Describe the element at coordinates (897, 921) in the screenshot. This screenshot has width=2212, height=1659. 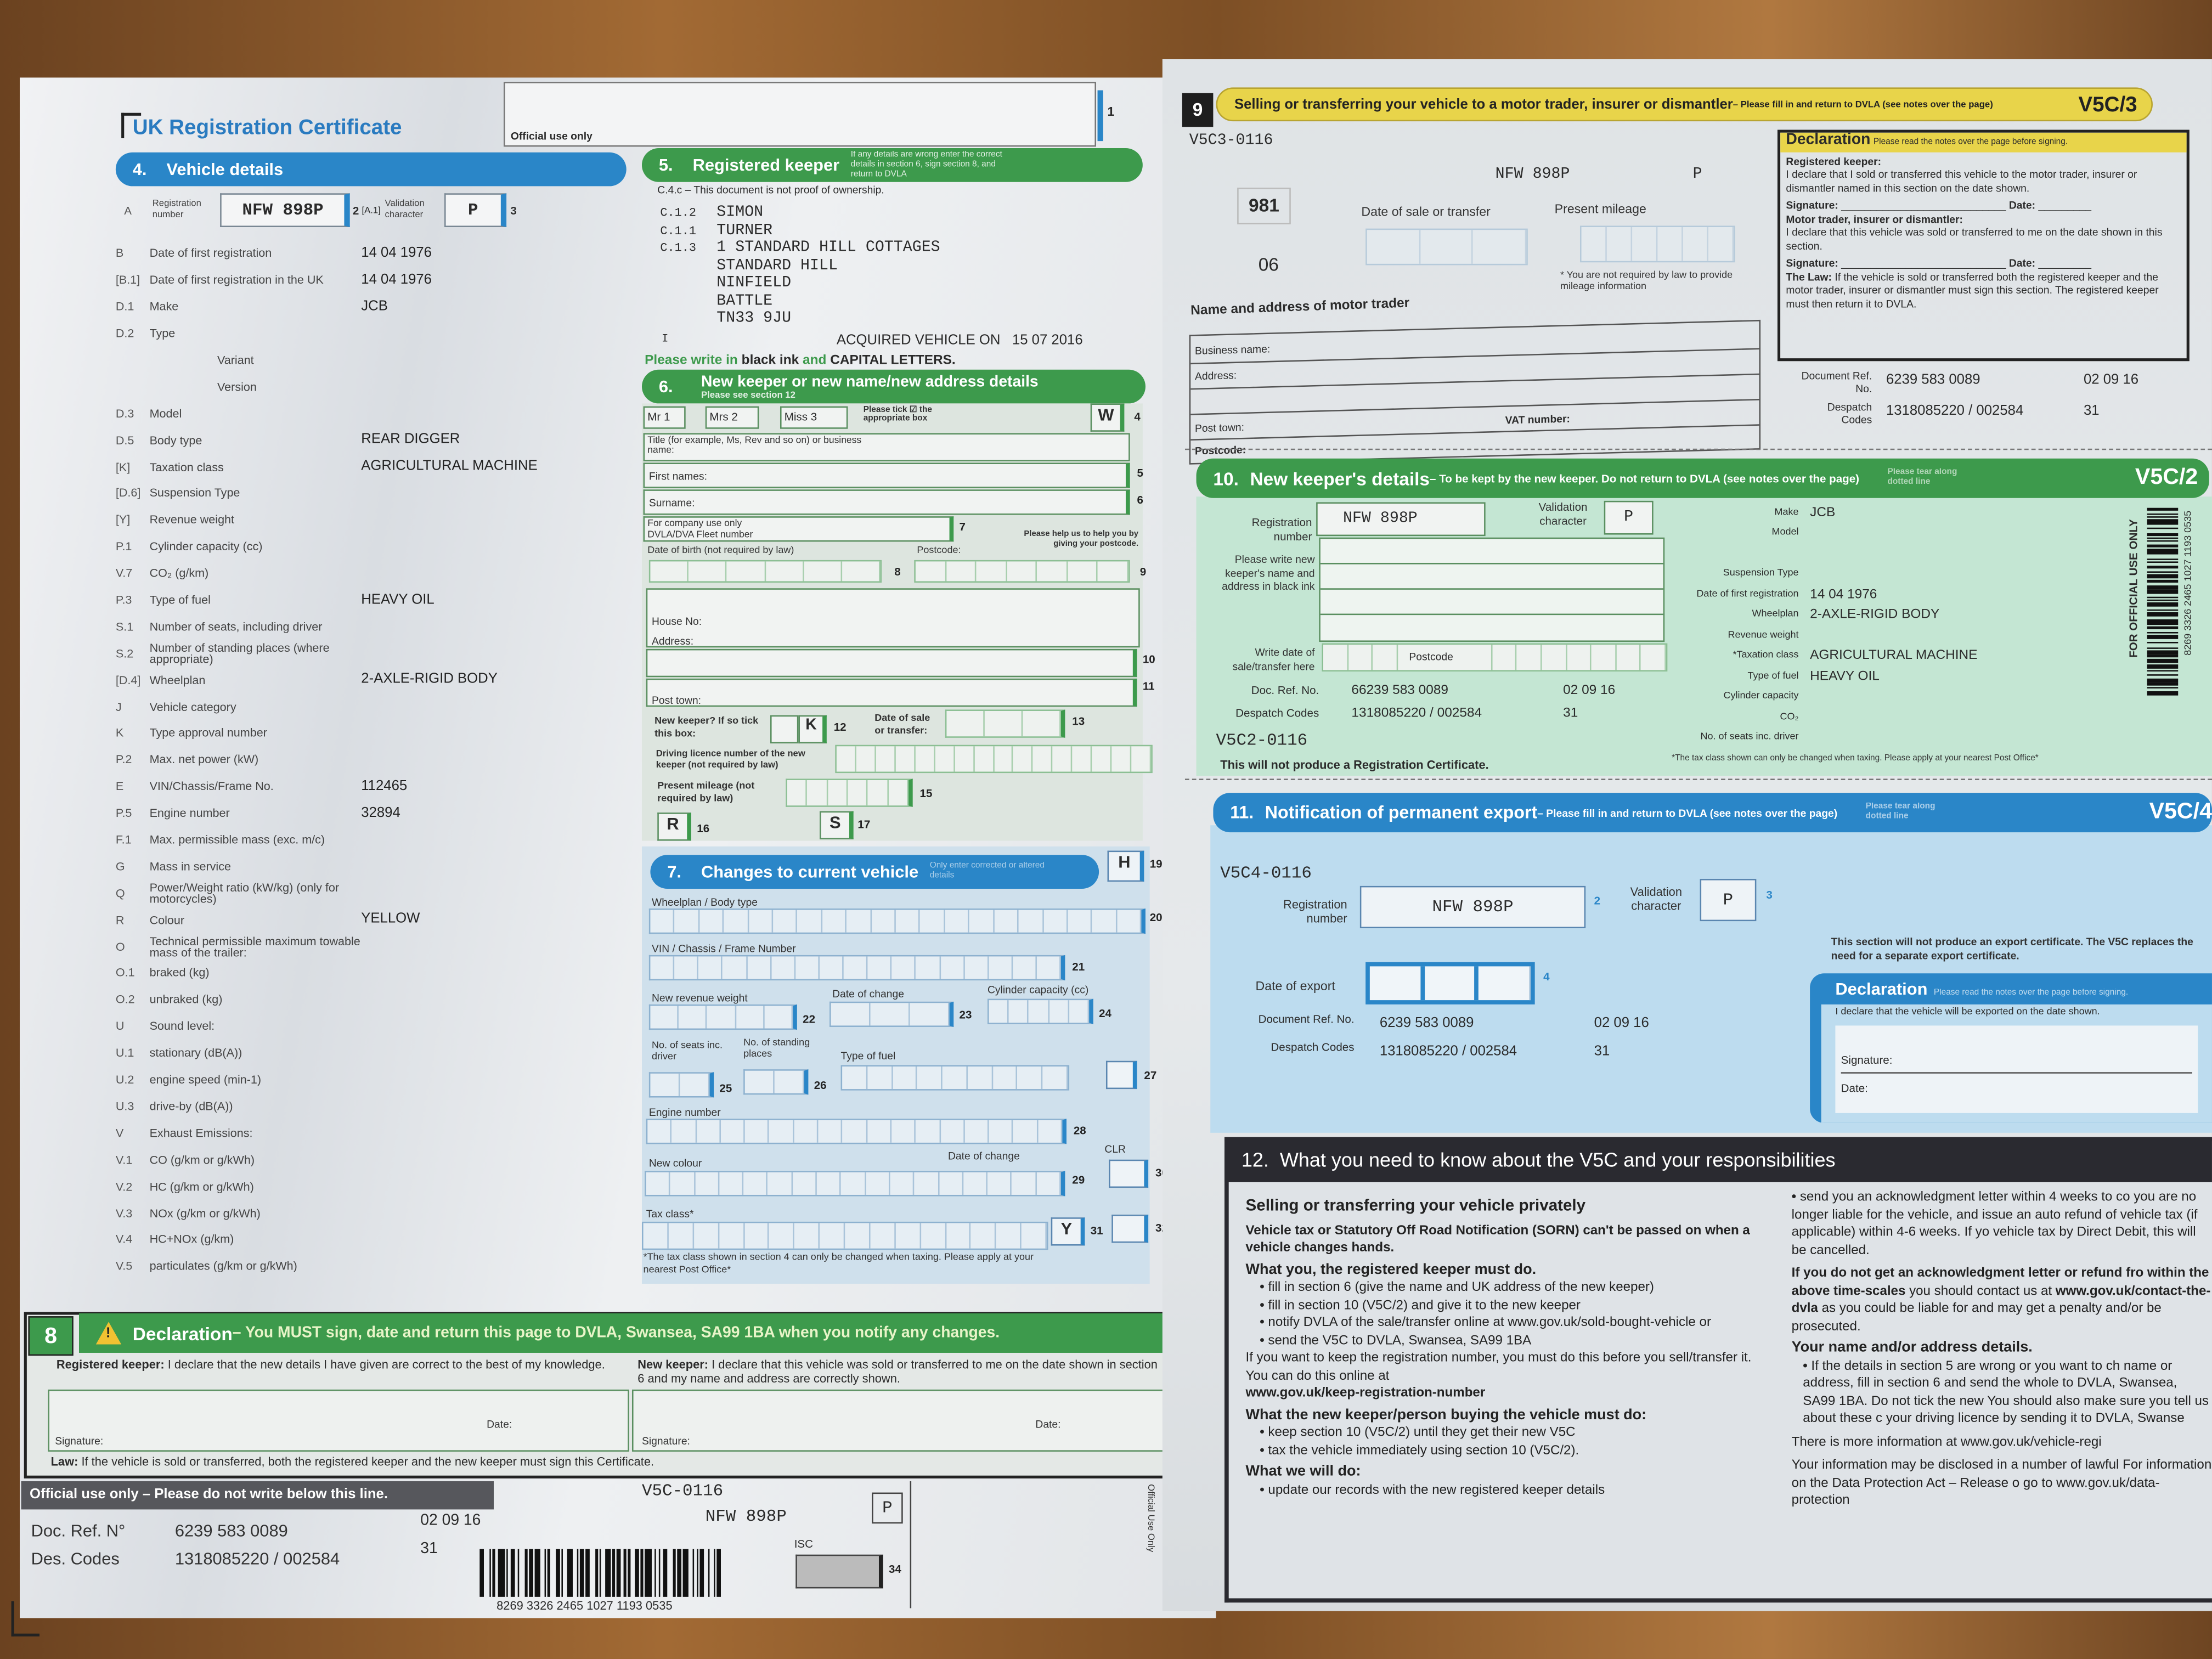
I see `wheelplan-input` at that location.